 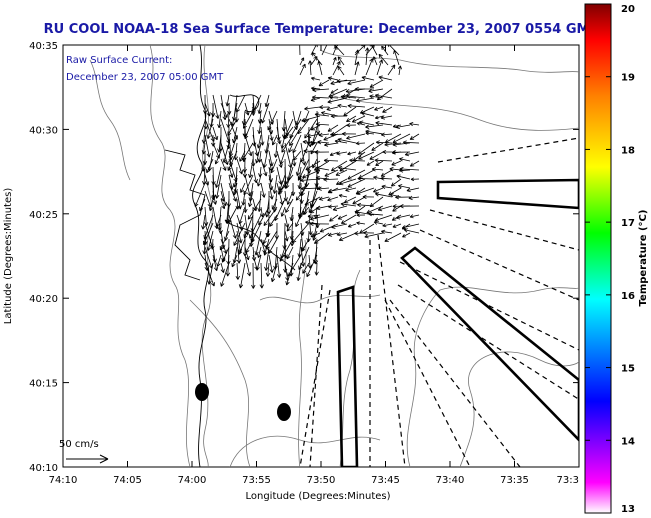 I want to click on colorbar-tick-label: 17, so click(x=628, y=223).